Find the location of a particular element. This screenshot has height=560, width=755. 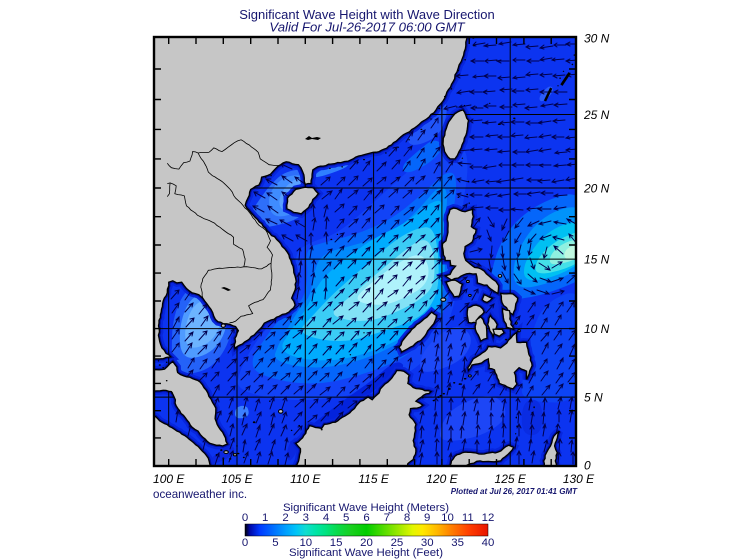

svg-text: 120 E is located at coordinates (442, 479).